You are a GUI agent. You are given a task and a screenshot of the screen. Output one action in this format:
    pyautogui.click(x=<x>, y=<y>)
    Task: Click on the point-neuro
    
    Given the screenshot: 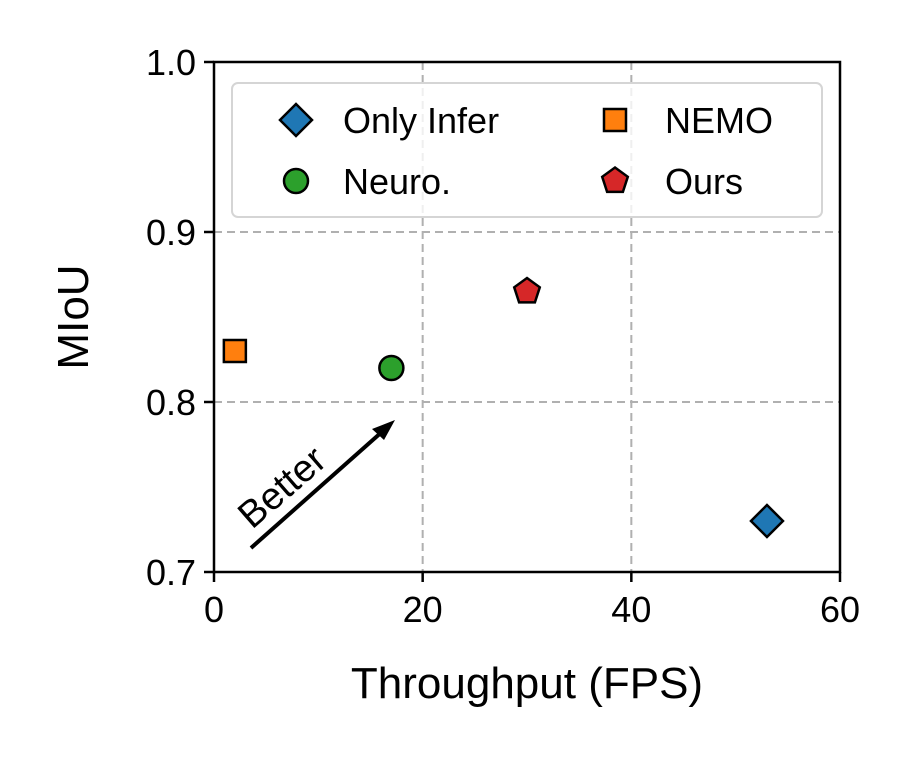 What is the action you would take?
    pyautogui.click(x=391, y=368)
    